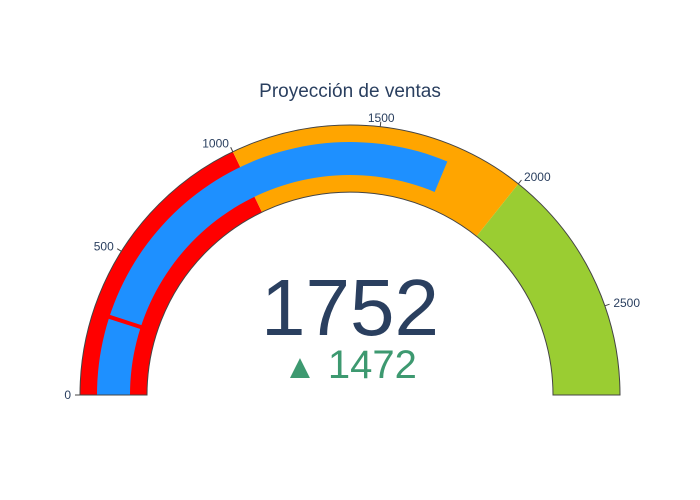 This screenshot has width=700, height=500. Describe the element at coordinates (372, 365) in the screenshot. I see `delta-value: 1472` at that location.